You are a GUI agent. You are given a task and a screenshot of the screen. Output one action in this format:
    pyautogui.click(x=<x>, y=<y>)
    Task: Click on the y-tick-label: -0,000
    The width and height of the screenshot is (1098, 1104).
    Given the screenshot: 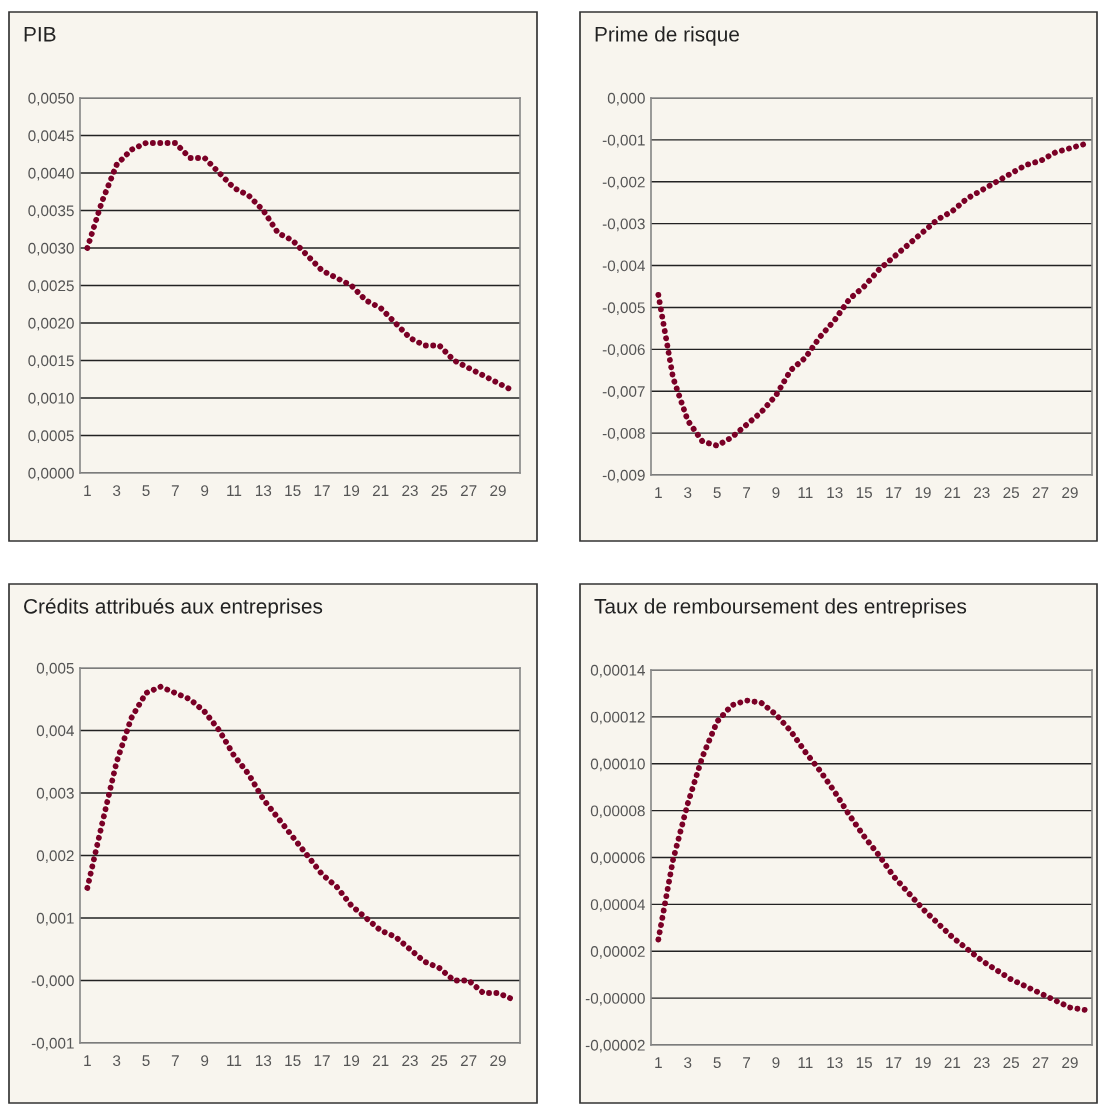 What is the action you would take?
    pyautogui.click(x=52, y=981)
    